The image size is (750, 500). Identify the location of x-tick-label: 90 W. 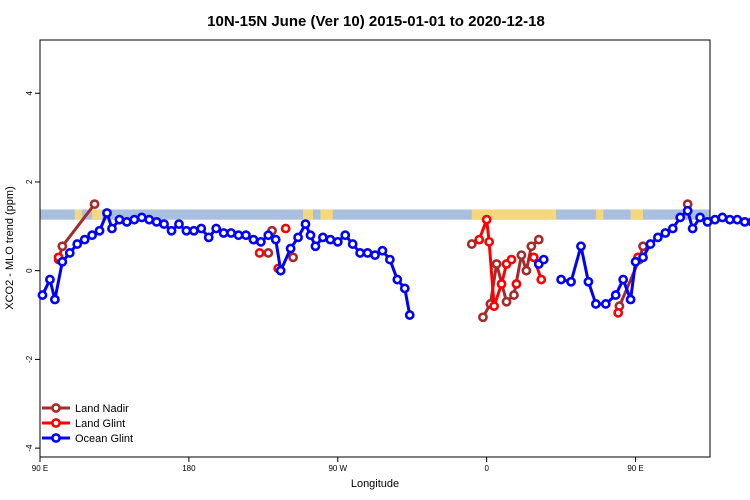
(337, 468).